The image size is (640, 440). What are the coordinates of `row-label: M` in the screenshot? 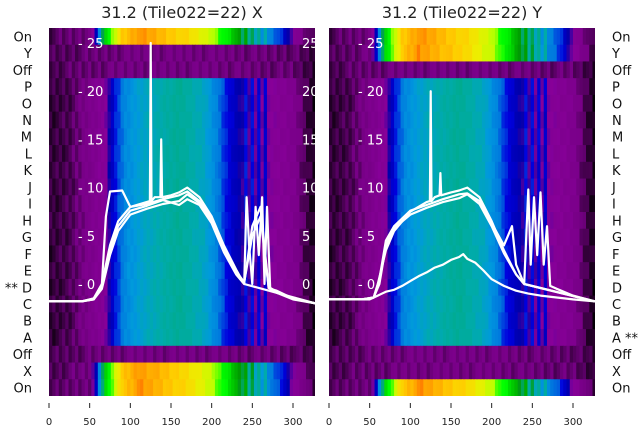 It's located at (617, 138).